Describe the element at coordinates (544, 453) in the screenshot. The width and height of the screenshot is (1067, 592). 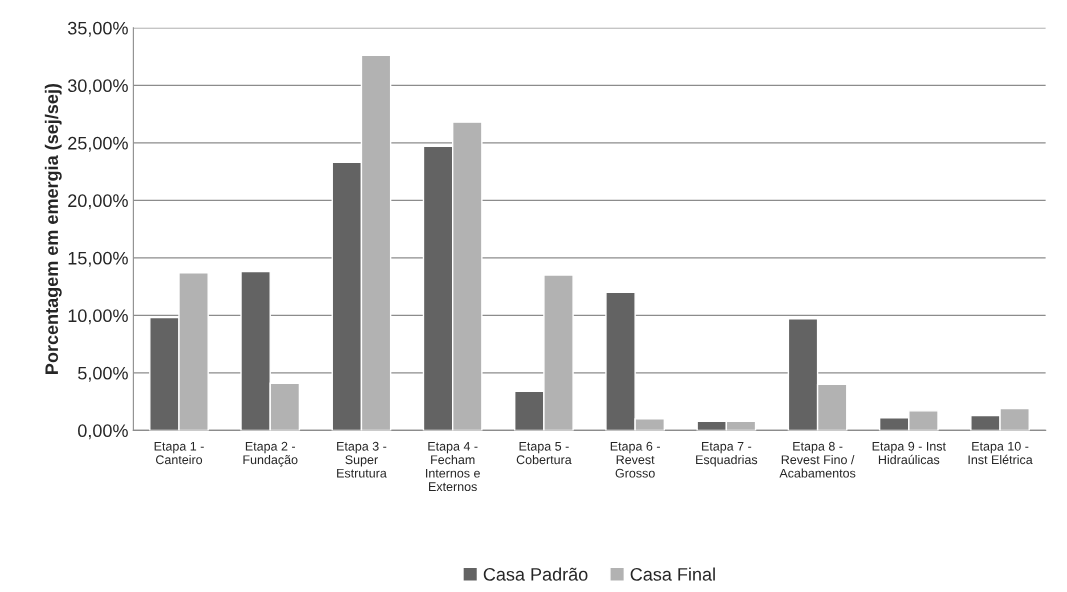
I see `x-tick-label: Etapa 5 - Cobertura` at that location.